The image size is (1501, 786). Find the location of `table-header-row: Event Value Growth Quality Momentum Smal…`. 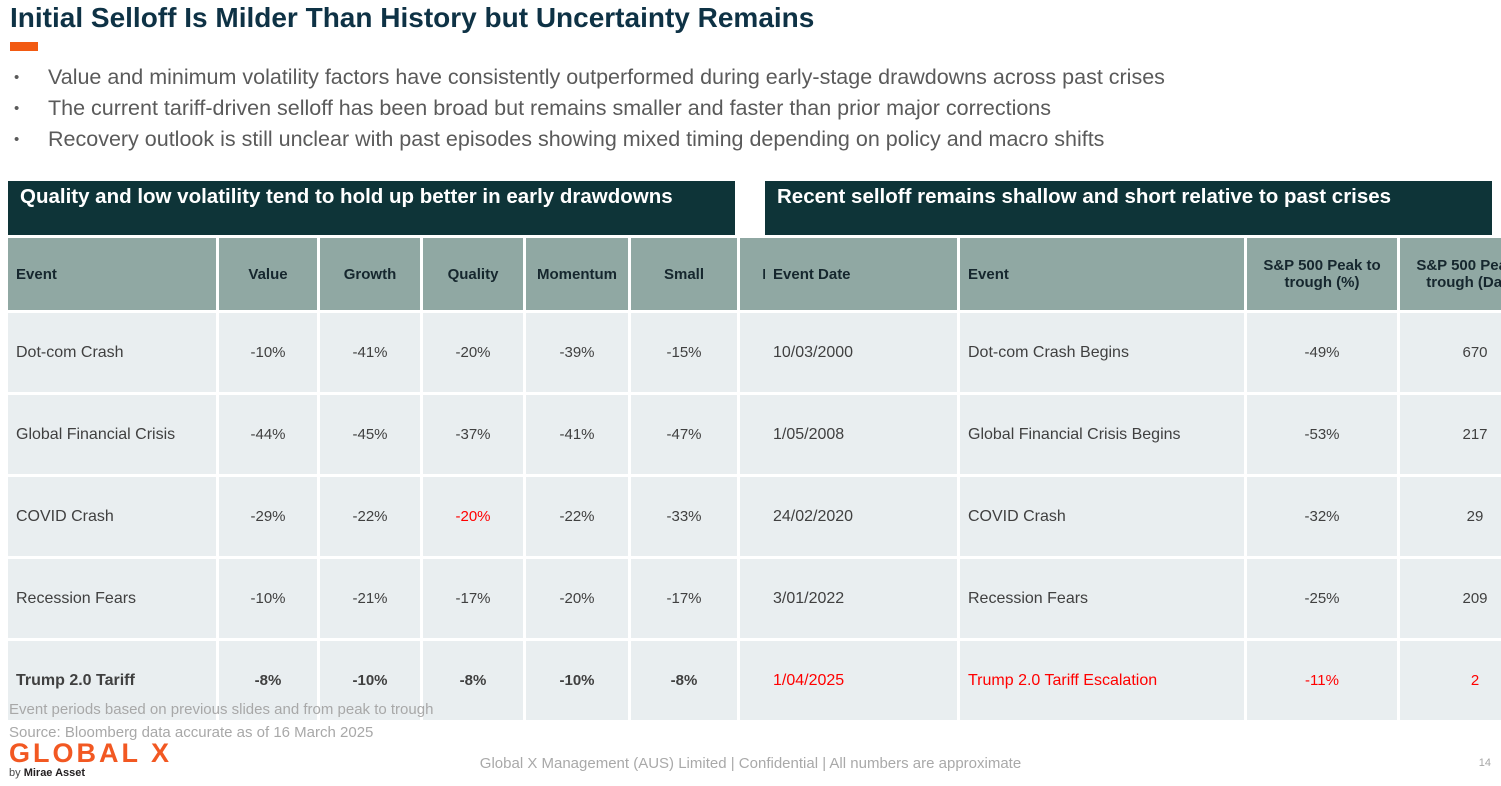

table-header-row: Event Value Growth Quality Momentum Smal… is located at coordinates (424, 274).